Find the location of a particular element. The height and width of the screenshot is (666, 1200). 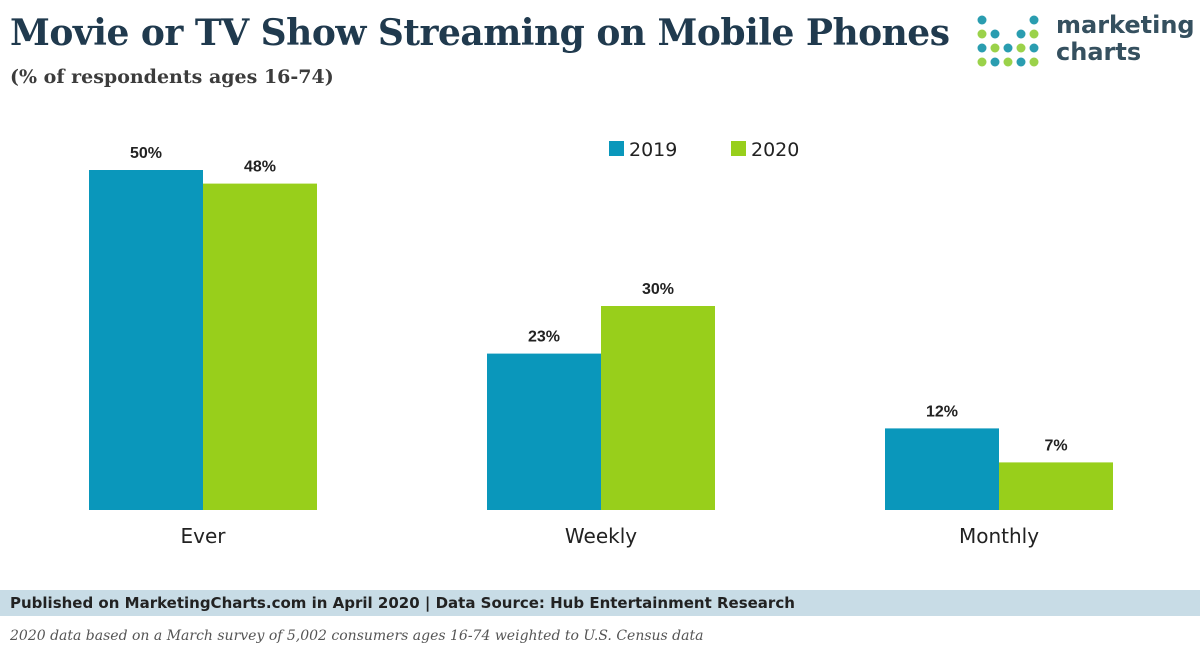

bar-ever-2020 is located at coordinates (260, 346).